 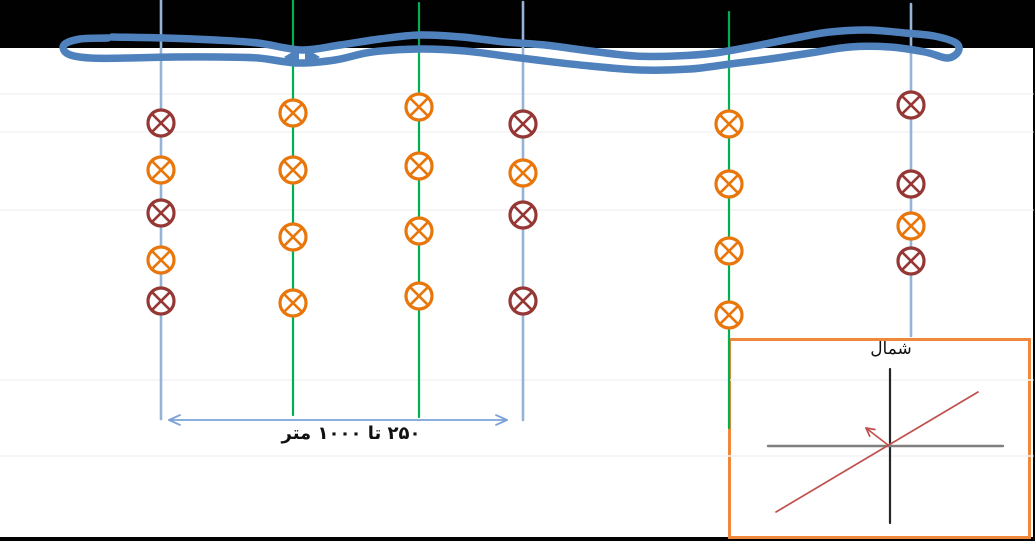 What do you see at coordinates (511, 50) in the screenshot?
I see `river-shape` at bounding box center [511, 50].